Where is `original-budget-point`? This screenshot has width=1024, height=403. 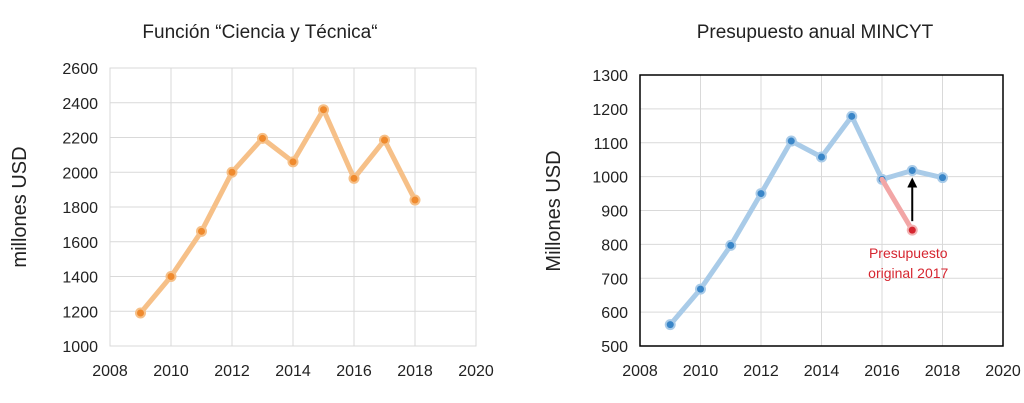 original-budget-point is located at coordinates (912, 230).